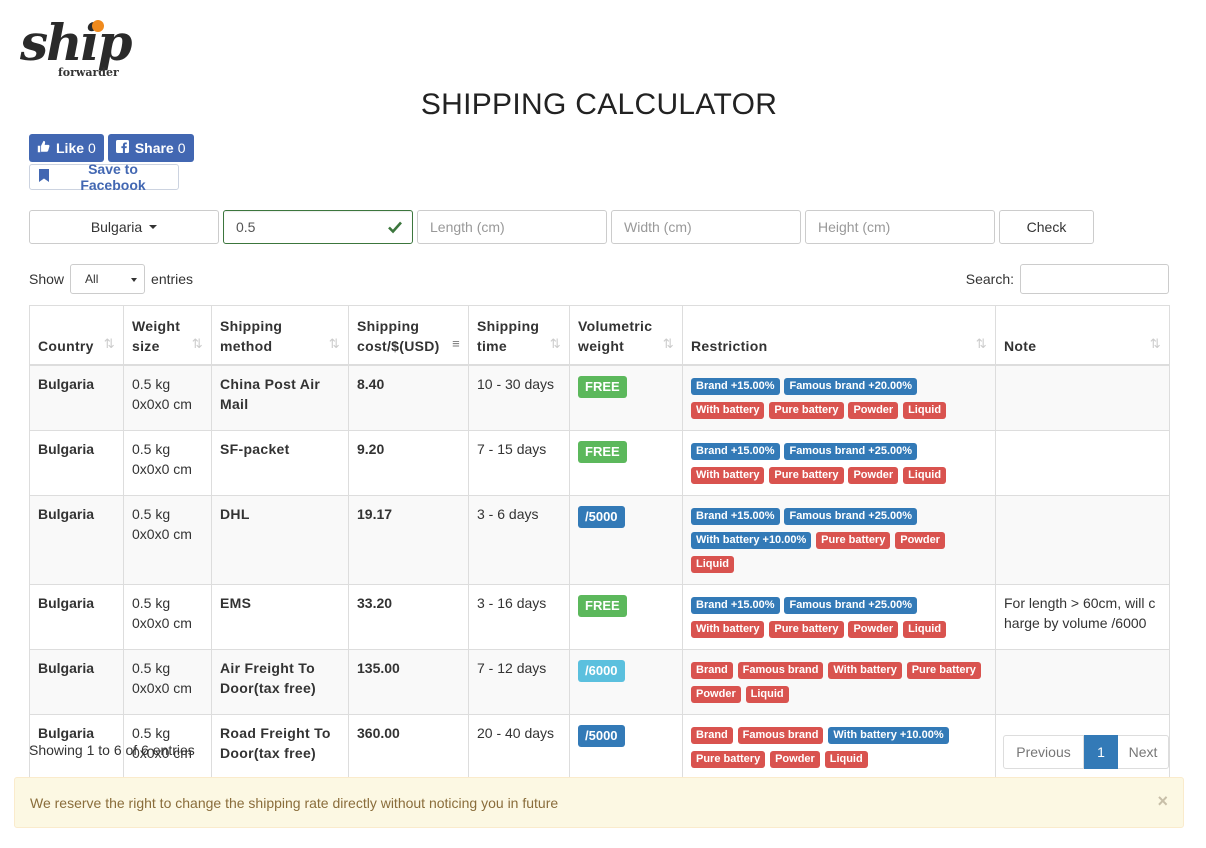 Image resolution: width=1206 pixels, height=848 pixels. I want to click on table-length-control: Show All entries, so click(111, 279).